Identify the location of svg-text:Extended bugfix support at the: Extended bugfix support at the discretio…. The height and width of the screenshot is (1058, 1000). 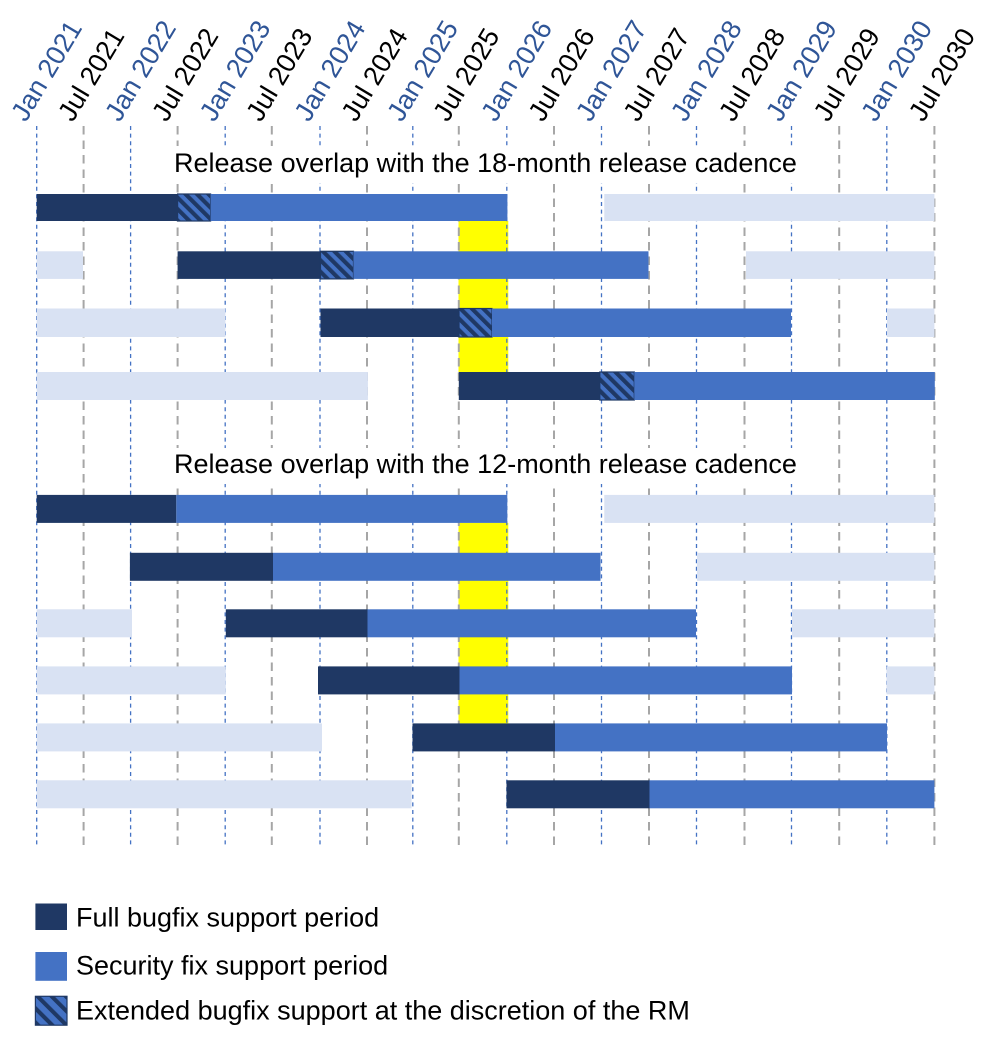
(383, 1011).